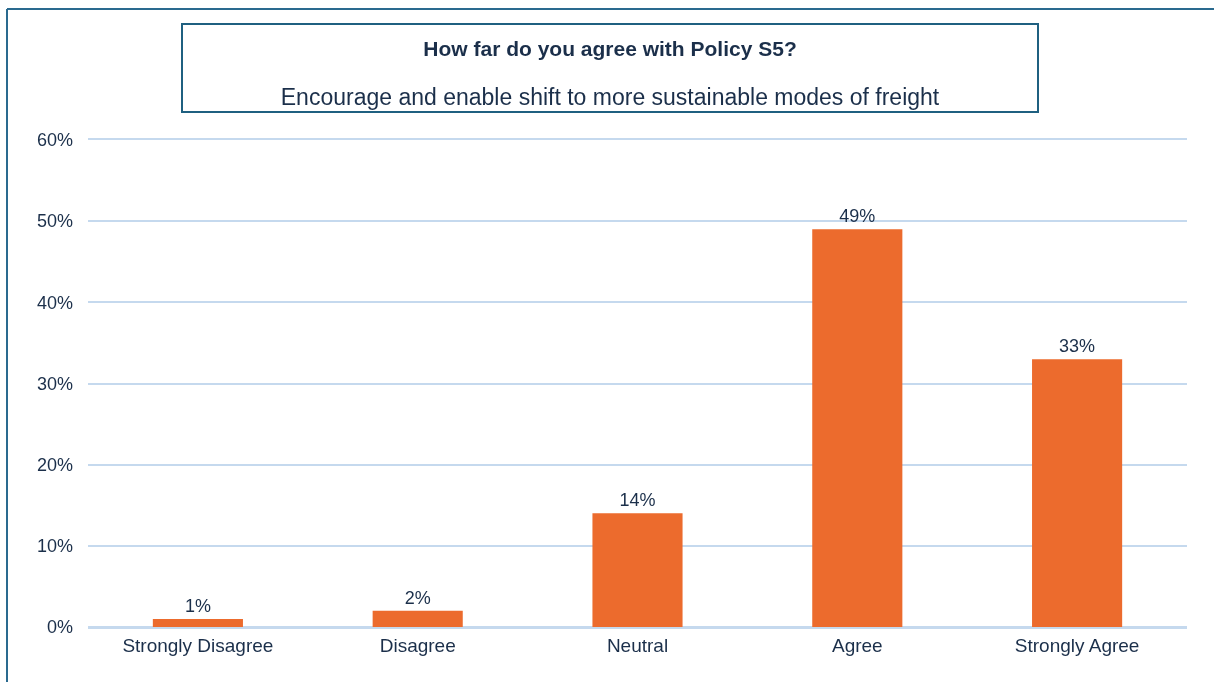 Image resolution: width=1214 pixels, height=682 pixels. I want to click on y-tick-label: 60%, so click(54, 140).